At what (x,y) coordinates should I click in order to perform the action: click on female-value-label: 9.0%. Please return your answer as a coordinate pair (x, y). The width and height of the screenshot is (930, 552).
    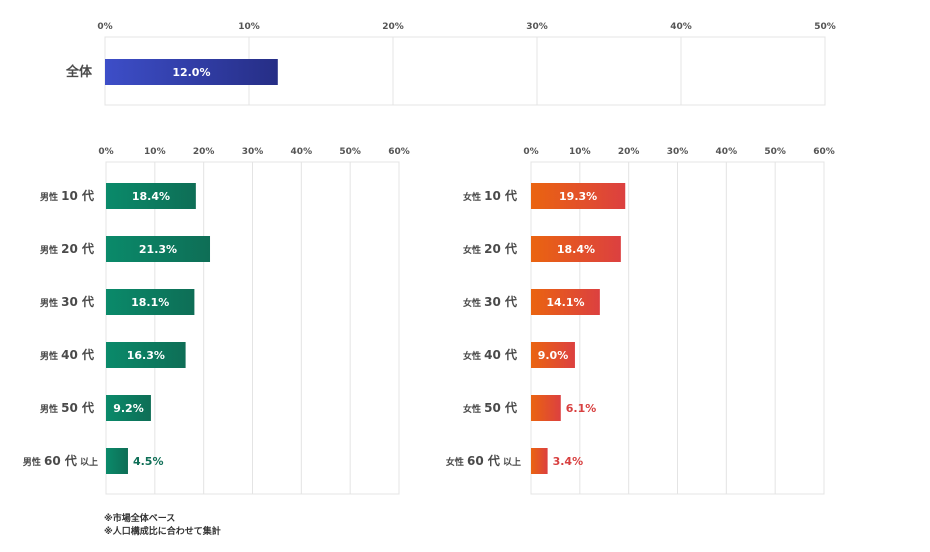
    Looking at the image, I should click on (553, 355).